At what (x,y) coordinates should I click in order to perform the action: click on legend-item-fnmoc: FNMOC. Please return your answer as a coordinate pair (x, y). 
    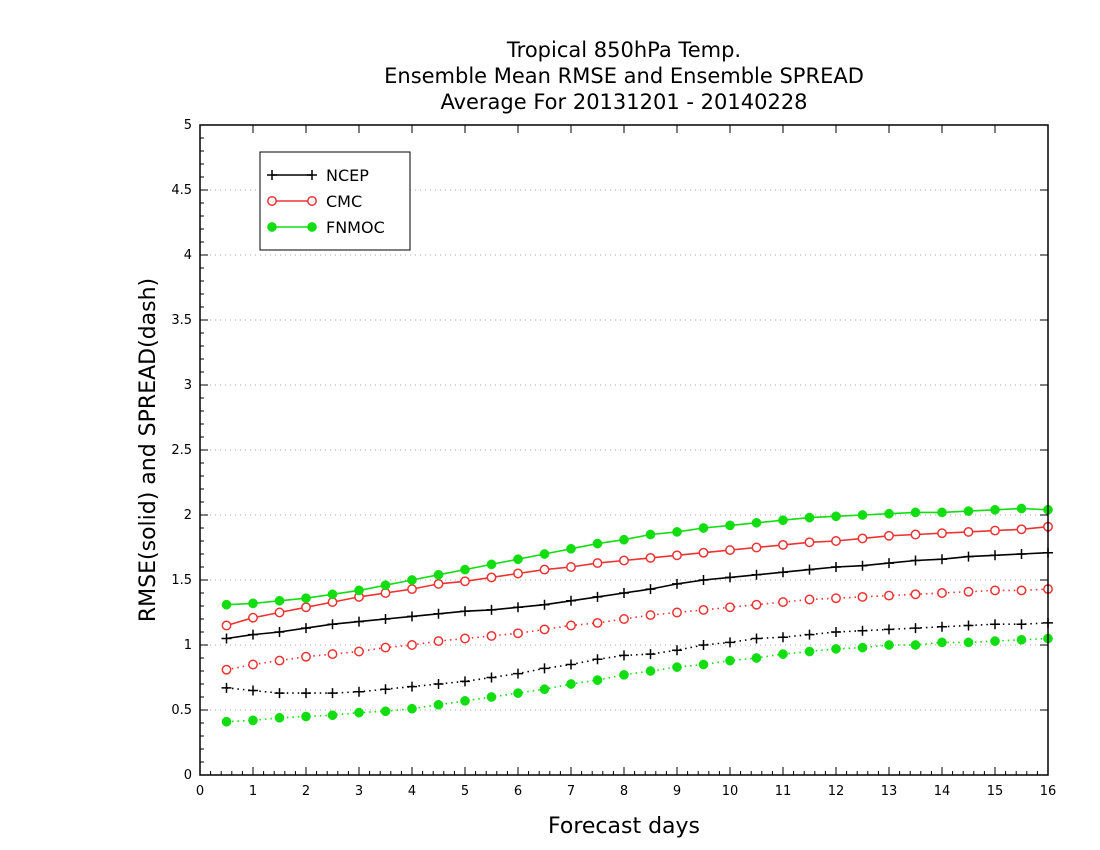
    Looking at the image, I should click on (326, 227).